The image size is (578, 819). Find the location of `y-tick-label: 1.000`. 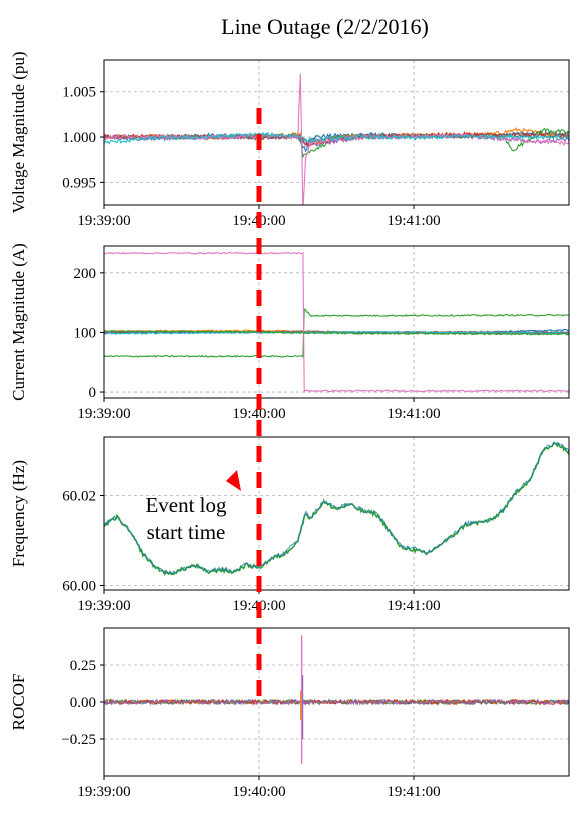

y-tick-label: 1.000 is located at coordinates (79, 138).